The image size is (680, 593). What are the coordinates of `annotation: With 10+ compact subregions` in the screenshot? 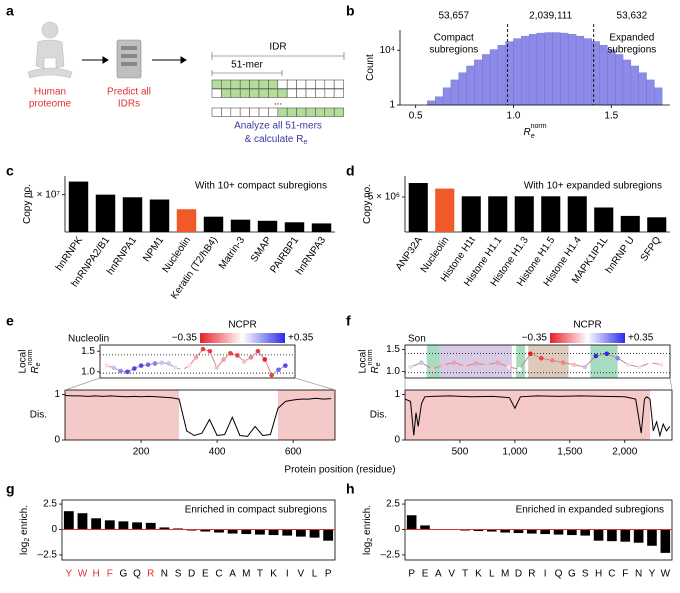 It's located at (261, 186).